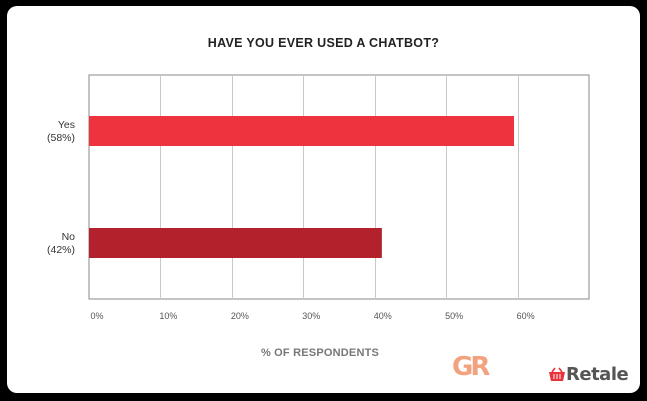 The width and height of the screenshot is (647, 401). I want to click on y-category-label: No (42%), so click(61, 243).